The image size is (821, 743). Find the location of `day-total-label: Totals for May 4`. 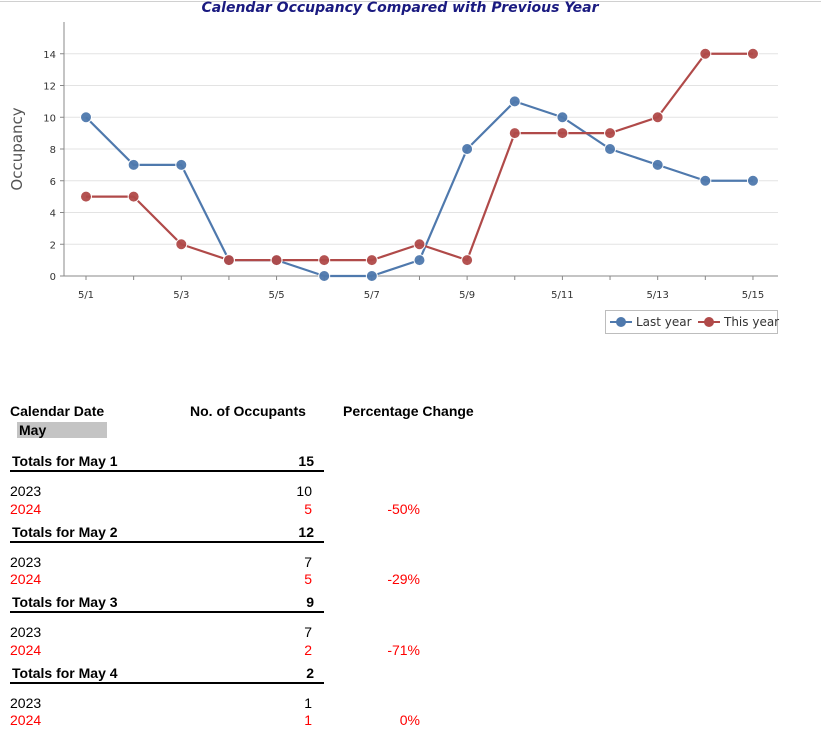

day-total-label: Totals for May 4 is located at coordinates (65, 673).